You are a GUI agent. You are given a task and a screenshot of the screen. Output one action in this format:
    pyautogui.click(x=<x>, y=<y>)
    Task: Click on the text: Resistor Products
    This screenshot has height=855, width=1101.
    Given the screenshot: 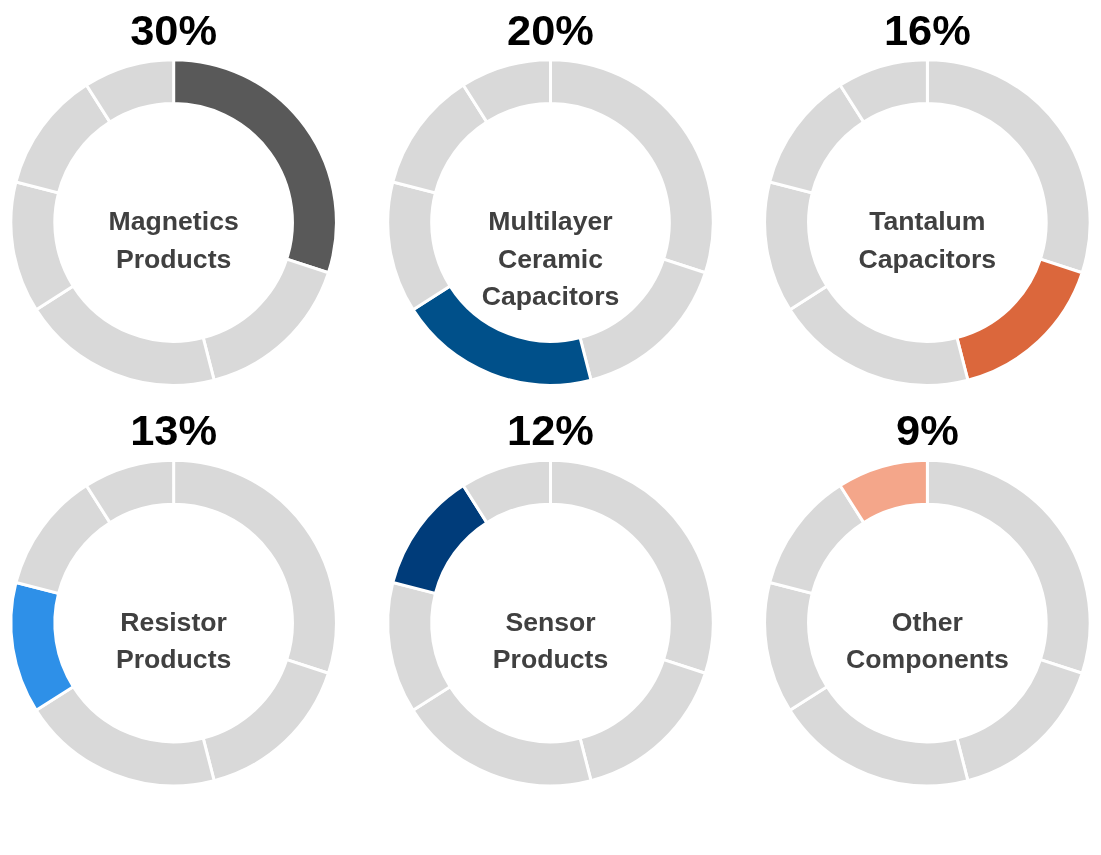 What is the action you would take?
    pyautogui.click(x=173, y=640)
    